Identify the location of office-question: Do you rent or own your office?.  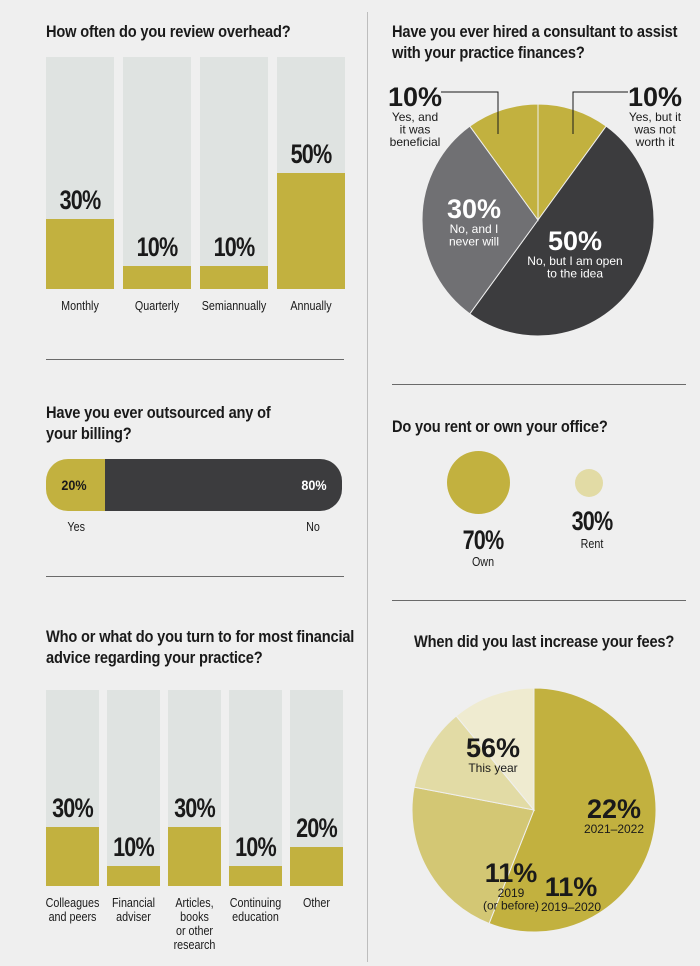
(500, 426).